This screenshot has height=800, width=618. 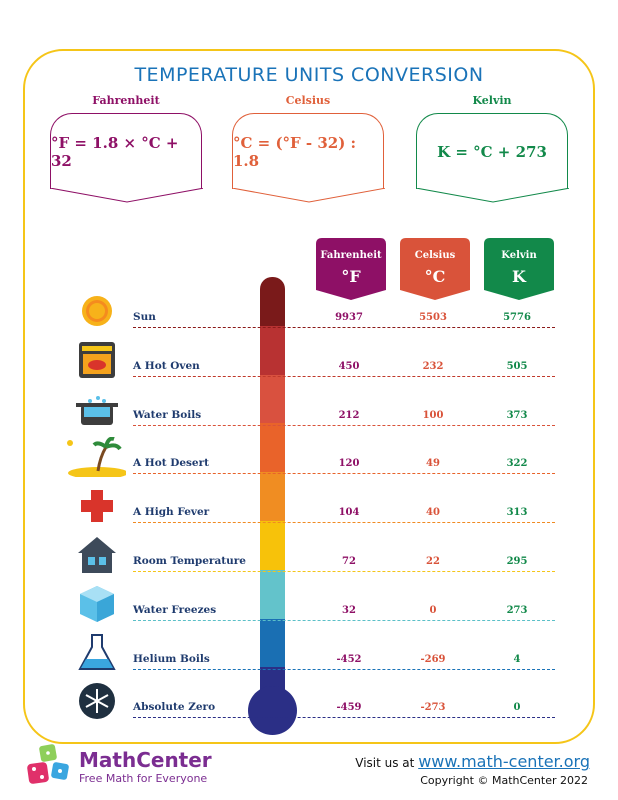 What do you see at coordinates (97, 604) in the screenshot?
I see `ice-cube-icon` at bounding box center [97, 604].